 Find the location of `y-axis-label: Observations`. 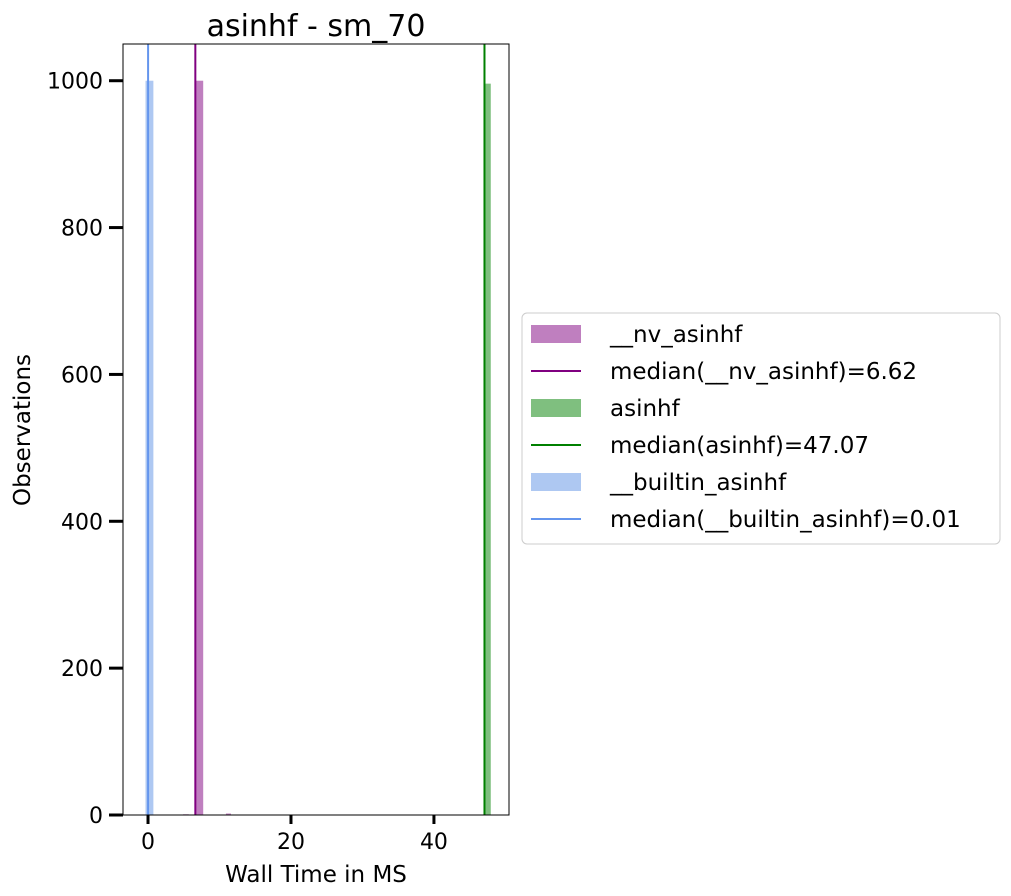

y-axis-label: Observations is located at coordinates (23, 430).